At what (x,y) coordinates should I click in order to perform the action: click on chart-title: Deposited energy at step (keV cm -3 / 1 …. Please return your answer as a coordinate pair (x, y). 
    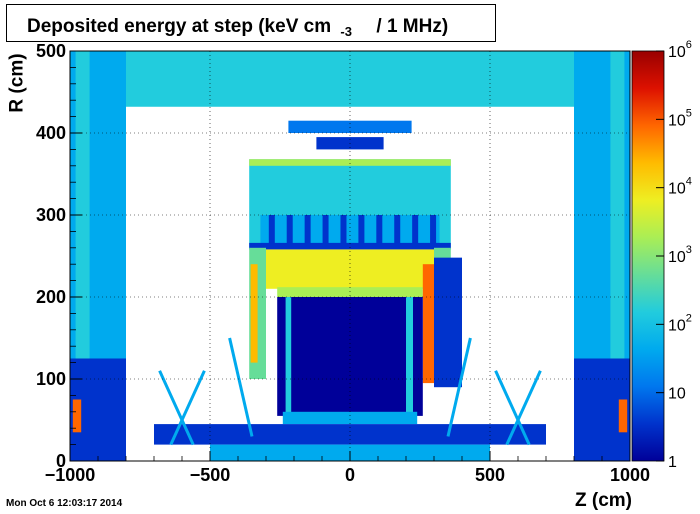
    Looking at the image, I should click on (238, 27).